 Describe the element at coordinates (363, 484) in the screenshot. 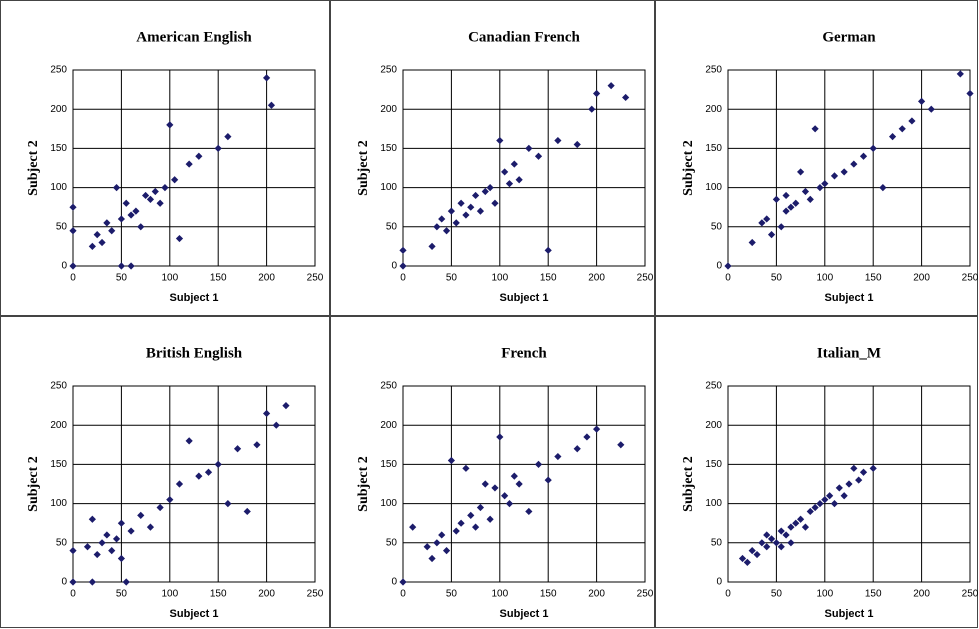

I see `y-axis-label: Subject 2` at that location.